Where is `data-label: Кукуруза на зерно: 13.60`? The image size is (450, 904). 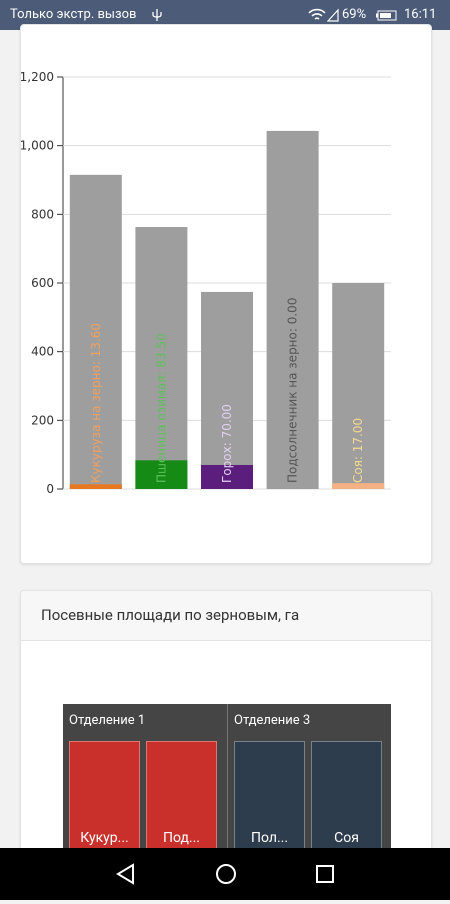 data-label: Кукуруза на зерно: 13.60 is located at coordinates (96, 403).